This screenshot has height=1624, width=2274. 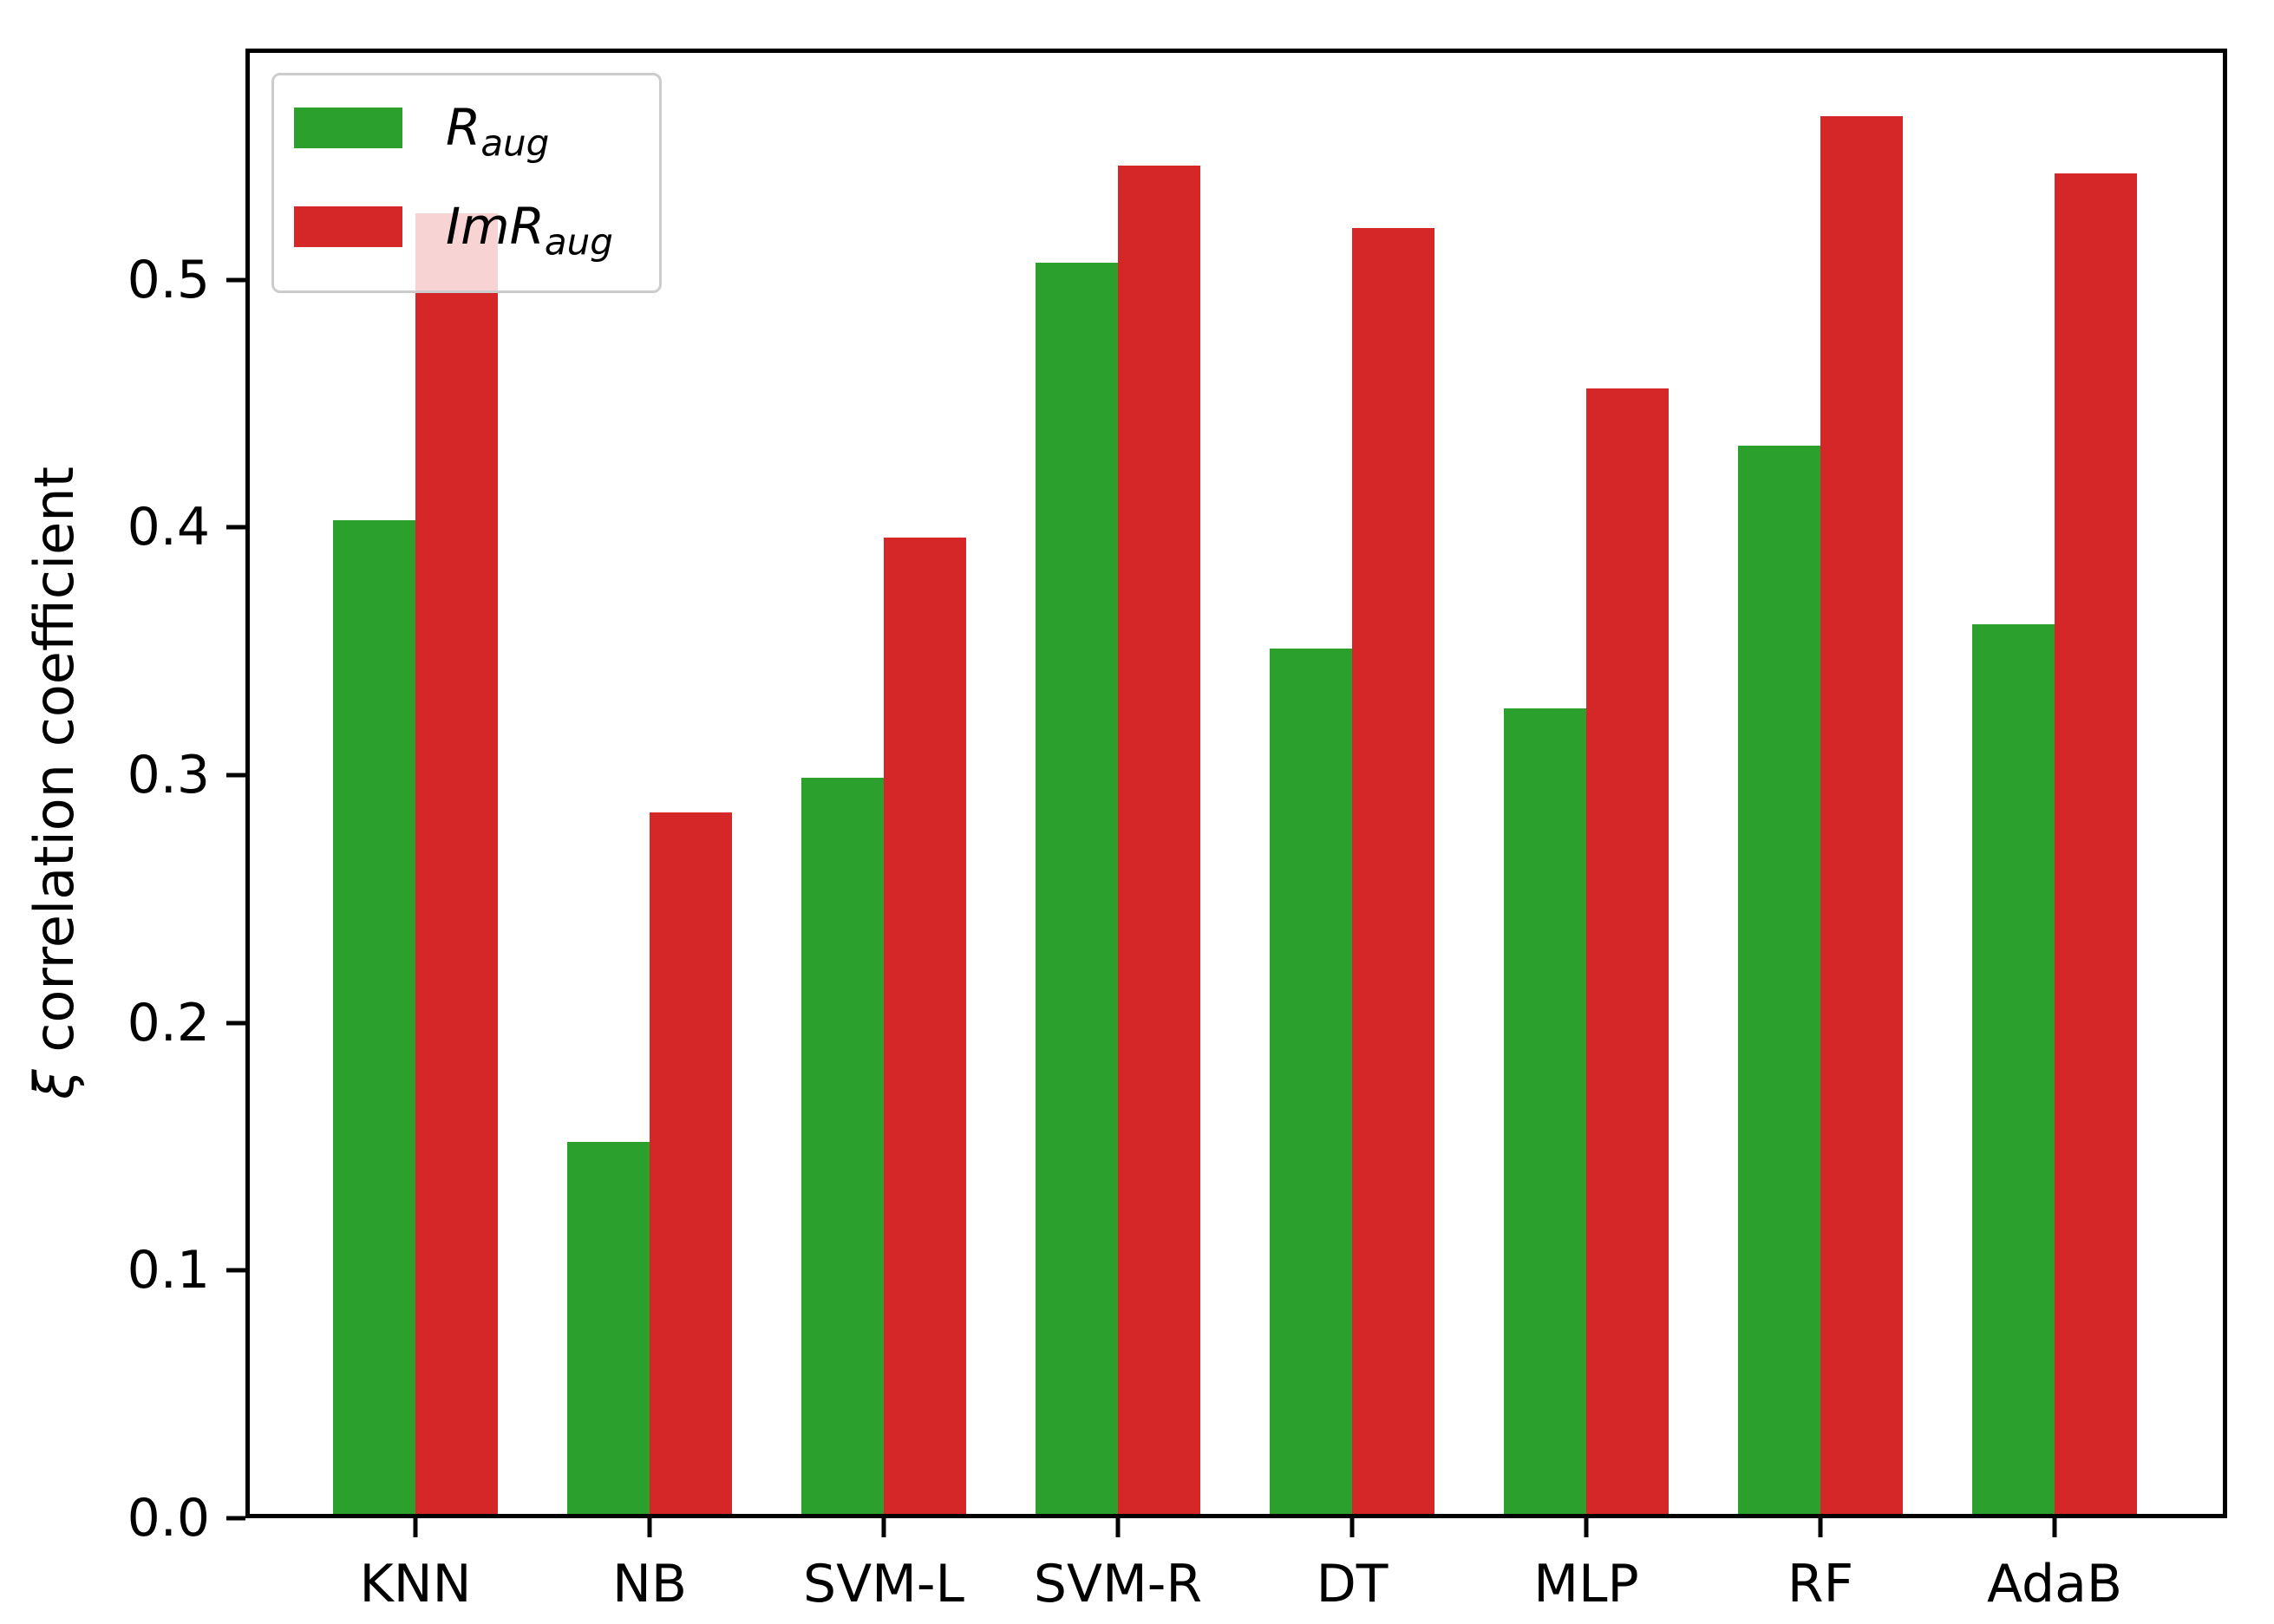 I want to click on bar-MLP-ImR_aug, so click(x=1627, y=953).